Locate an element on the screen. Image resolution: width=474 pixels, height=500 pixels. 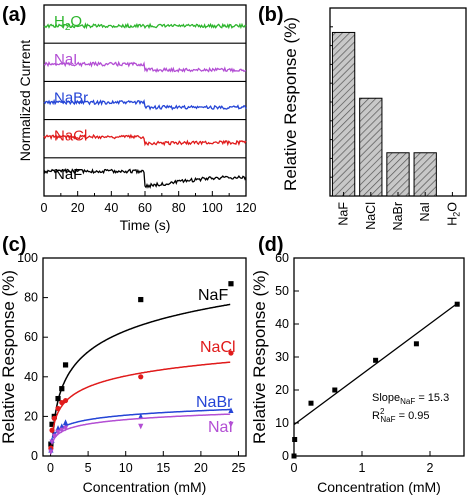
panel-c-xtick-label: 10 is located at coordinates (126, 468).